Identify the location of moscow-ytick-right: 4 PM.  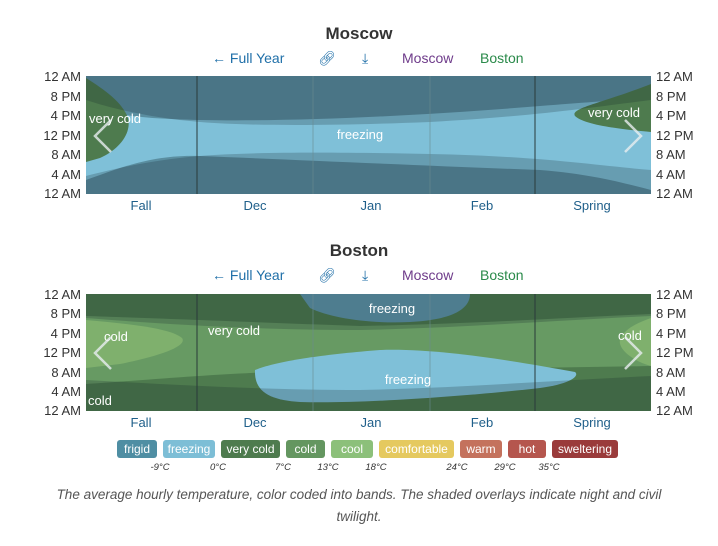
(671, 115).